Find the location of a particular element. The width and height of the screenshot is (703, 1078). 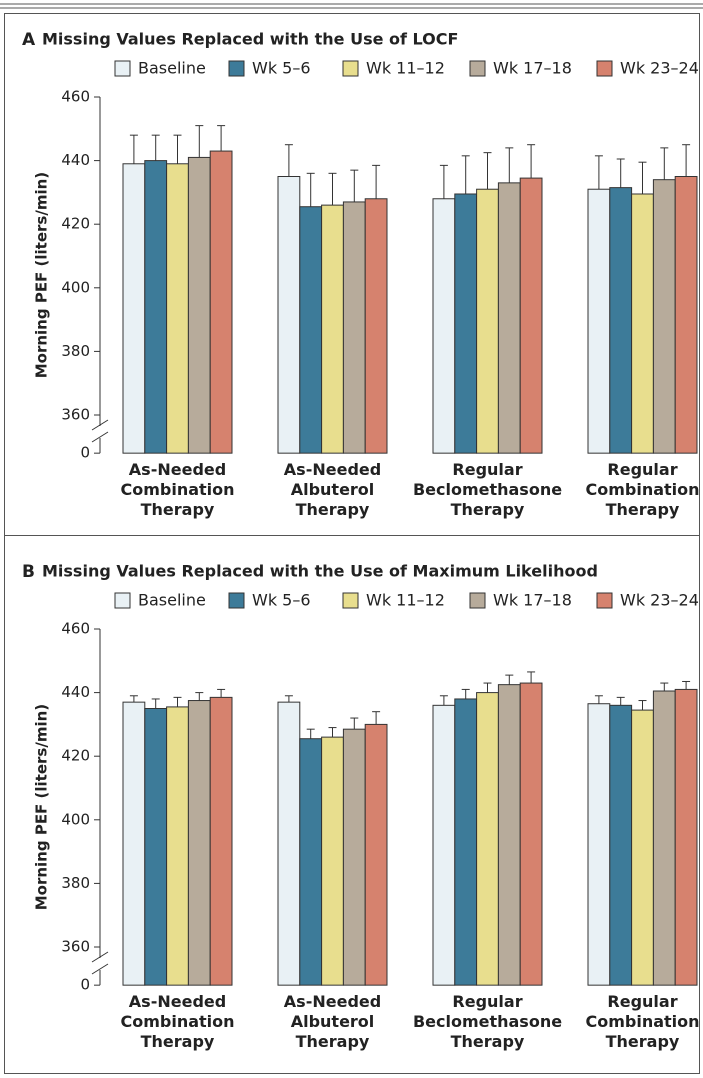

panel-label: A is located at coordinates (29, 40).